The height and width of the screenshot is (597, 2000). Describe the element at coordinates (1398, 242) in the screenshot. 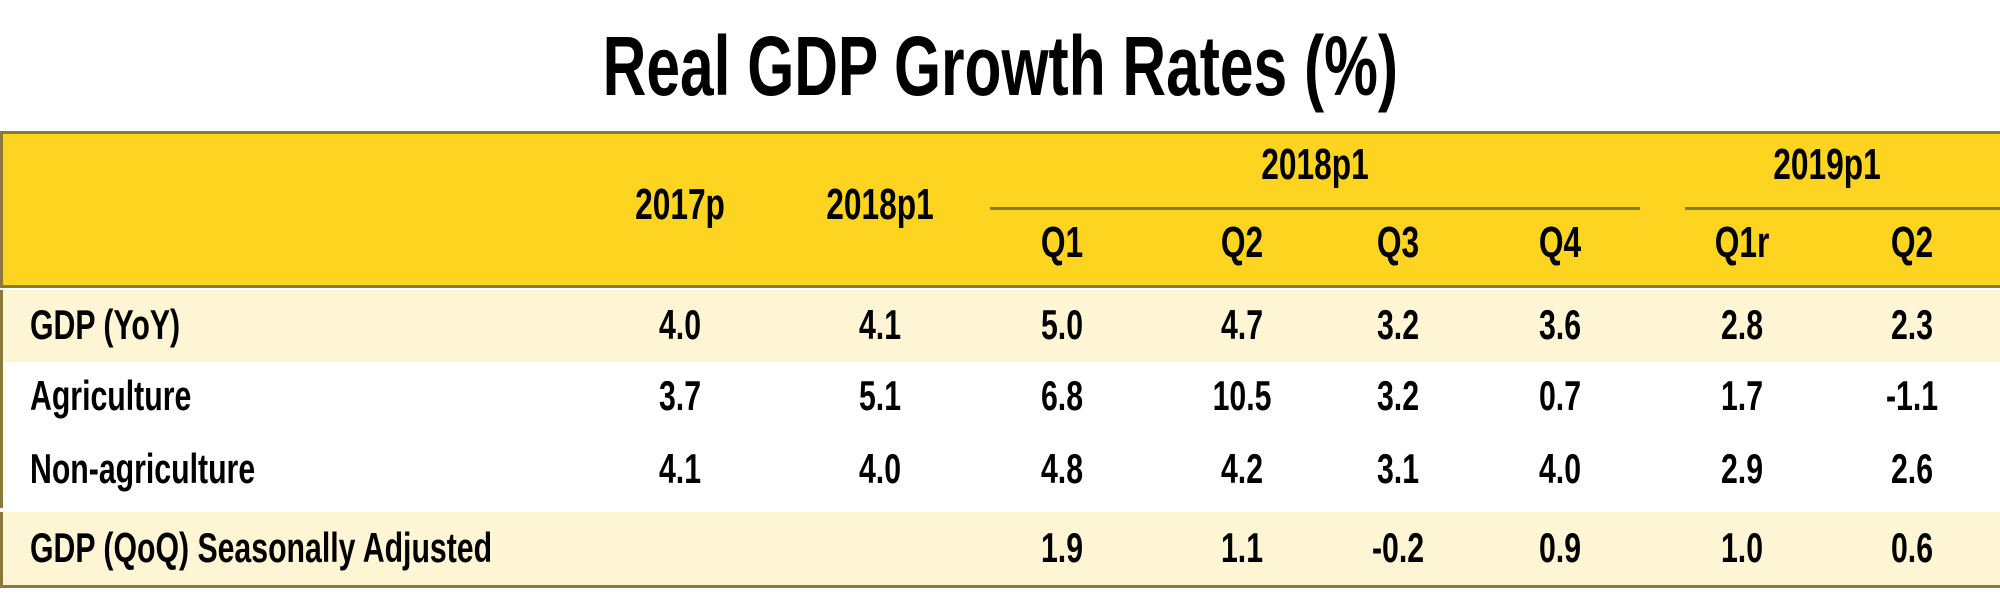

I see `column-header: Q3` at that location.